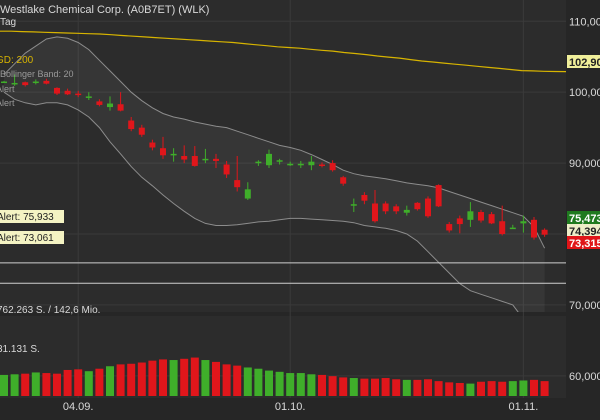  I want to click on y-tick-label: 60,000, so click(584, 377).